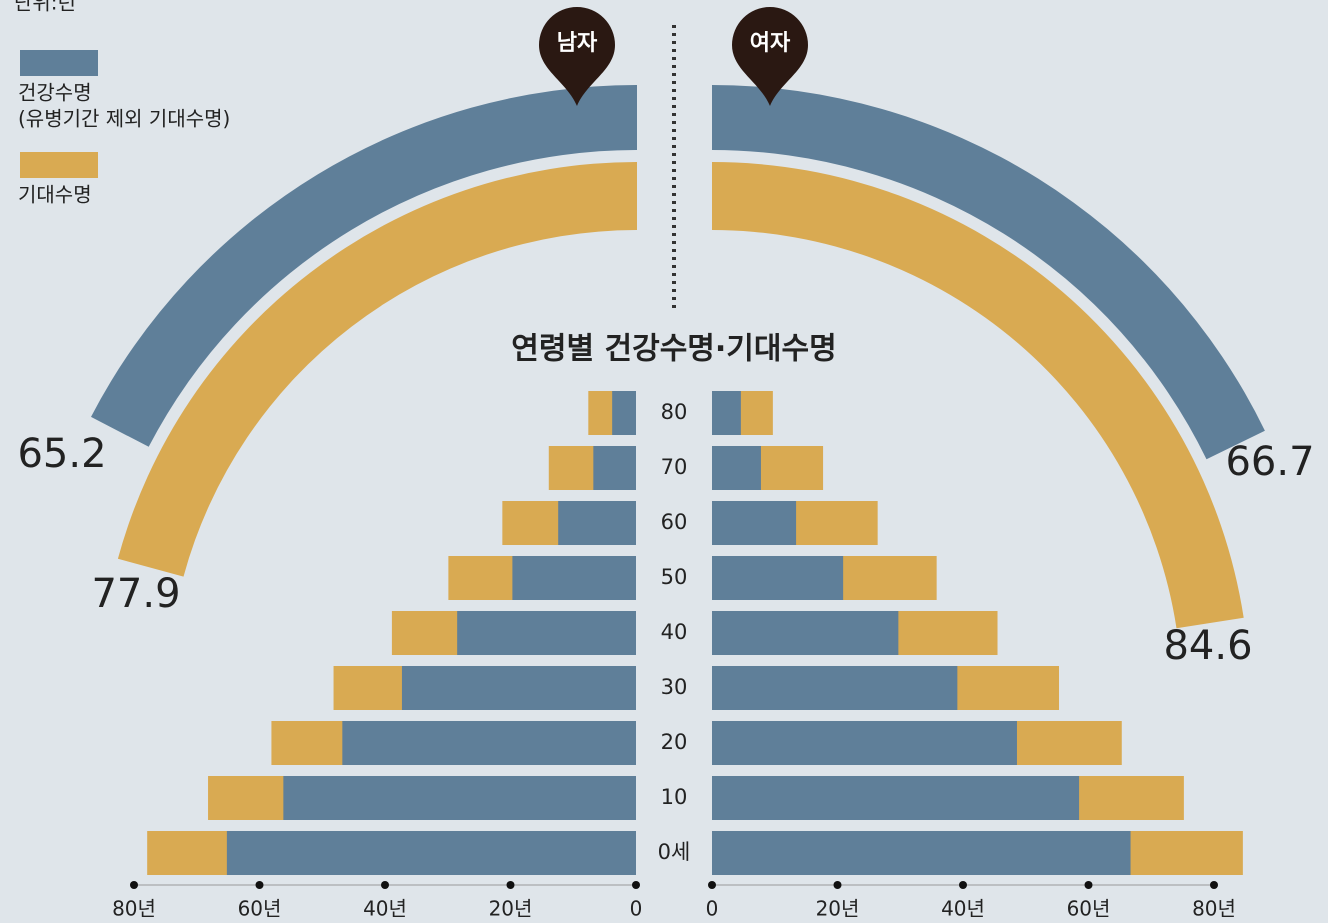  Describe the element at coordinates (55, 93) in the screenshot. I see `legend-label: 건강수명` at that location.